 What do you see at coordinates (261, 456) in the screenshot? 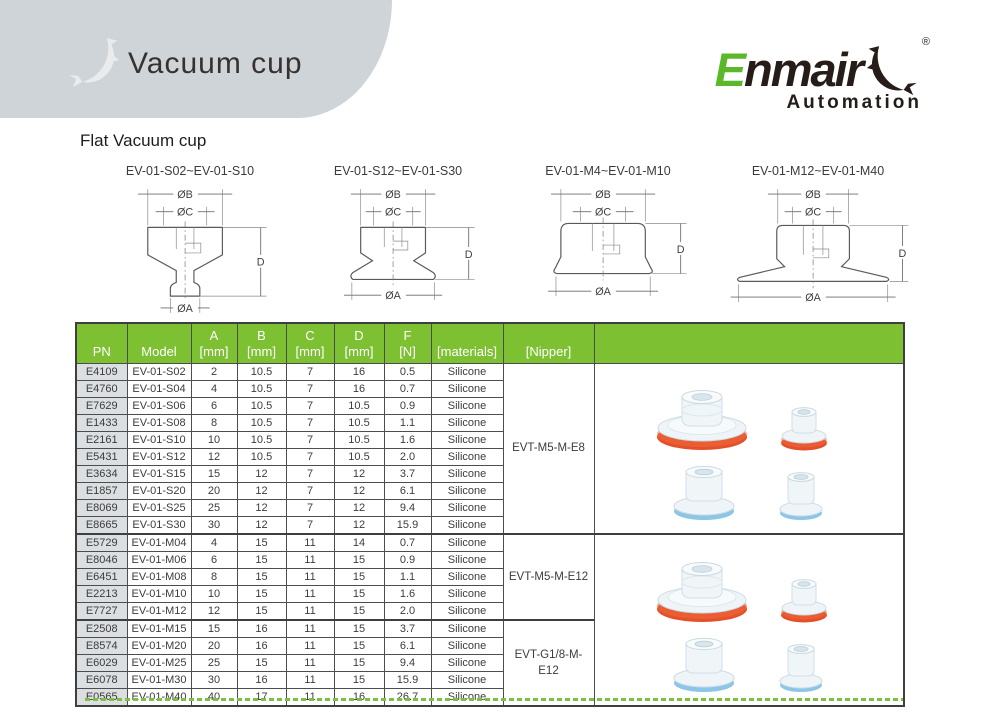
I see `dim-b-cell: 10.5` at bounding box center [261, 456].